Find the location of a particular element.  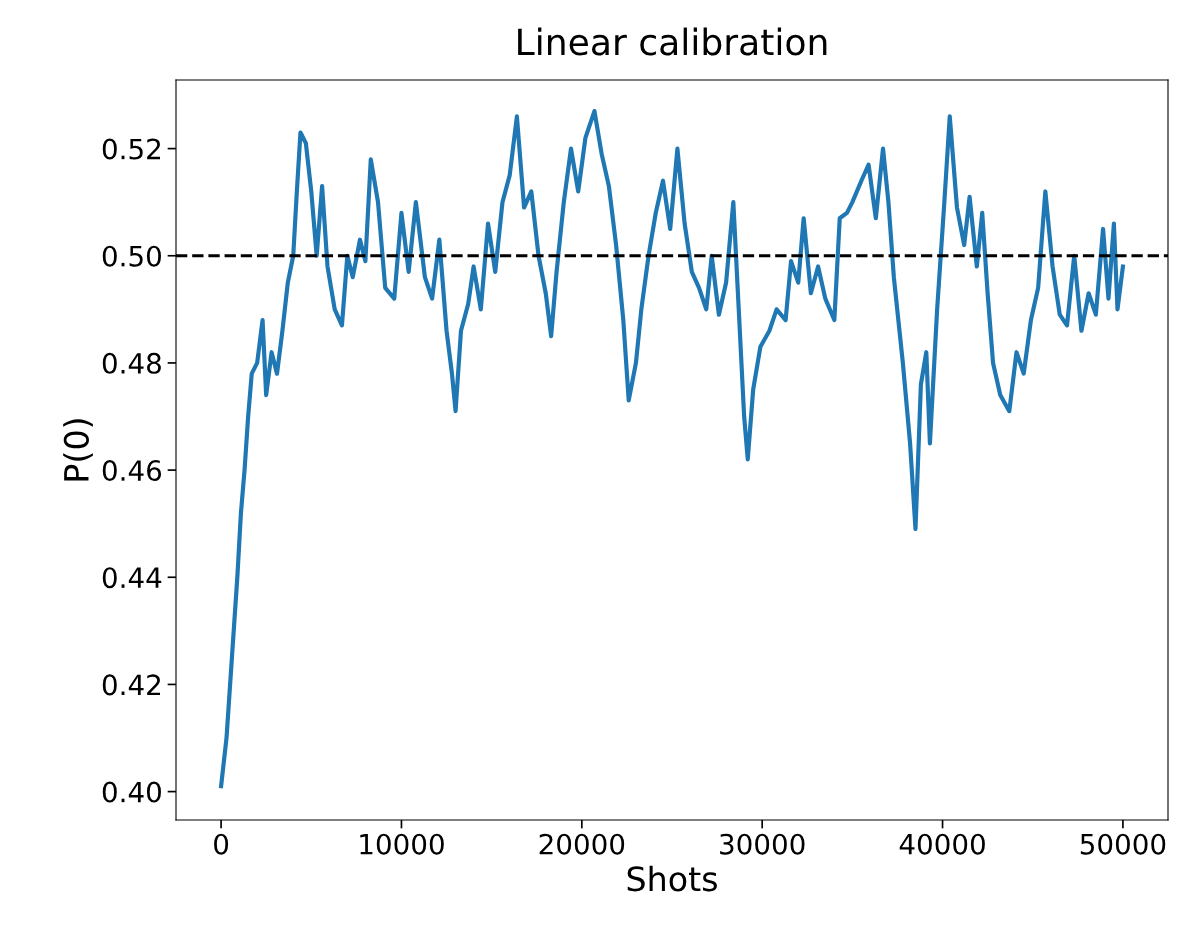

x-tick-label: 10000 is located at coordinates (402, 844).